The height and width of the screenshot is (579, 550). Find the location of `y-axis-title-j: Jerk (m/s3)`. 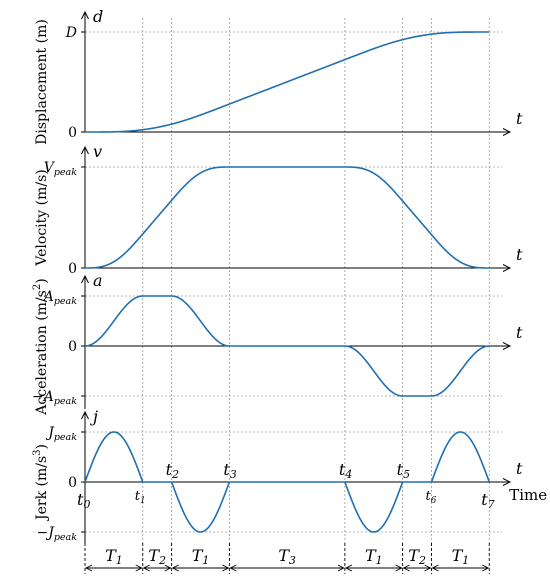

y-axis-title-j: Jerk (m/s3) is located at coordinates (41, 483).